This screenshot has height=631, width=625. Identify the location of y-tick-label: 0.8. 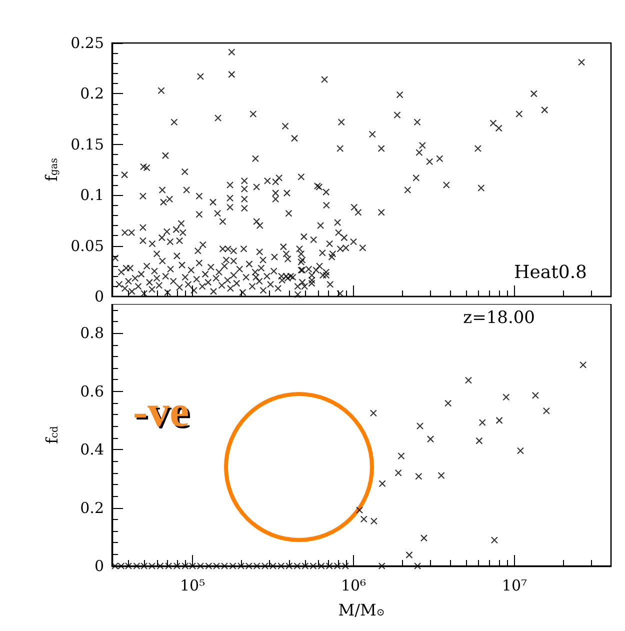
(92, 333).